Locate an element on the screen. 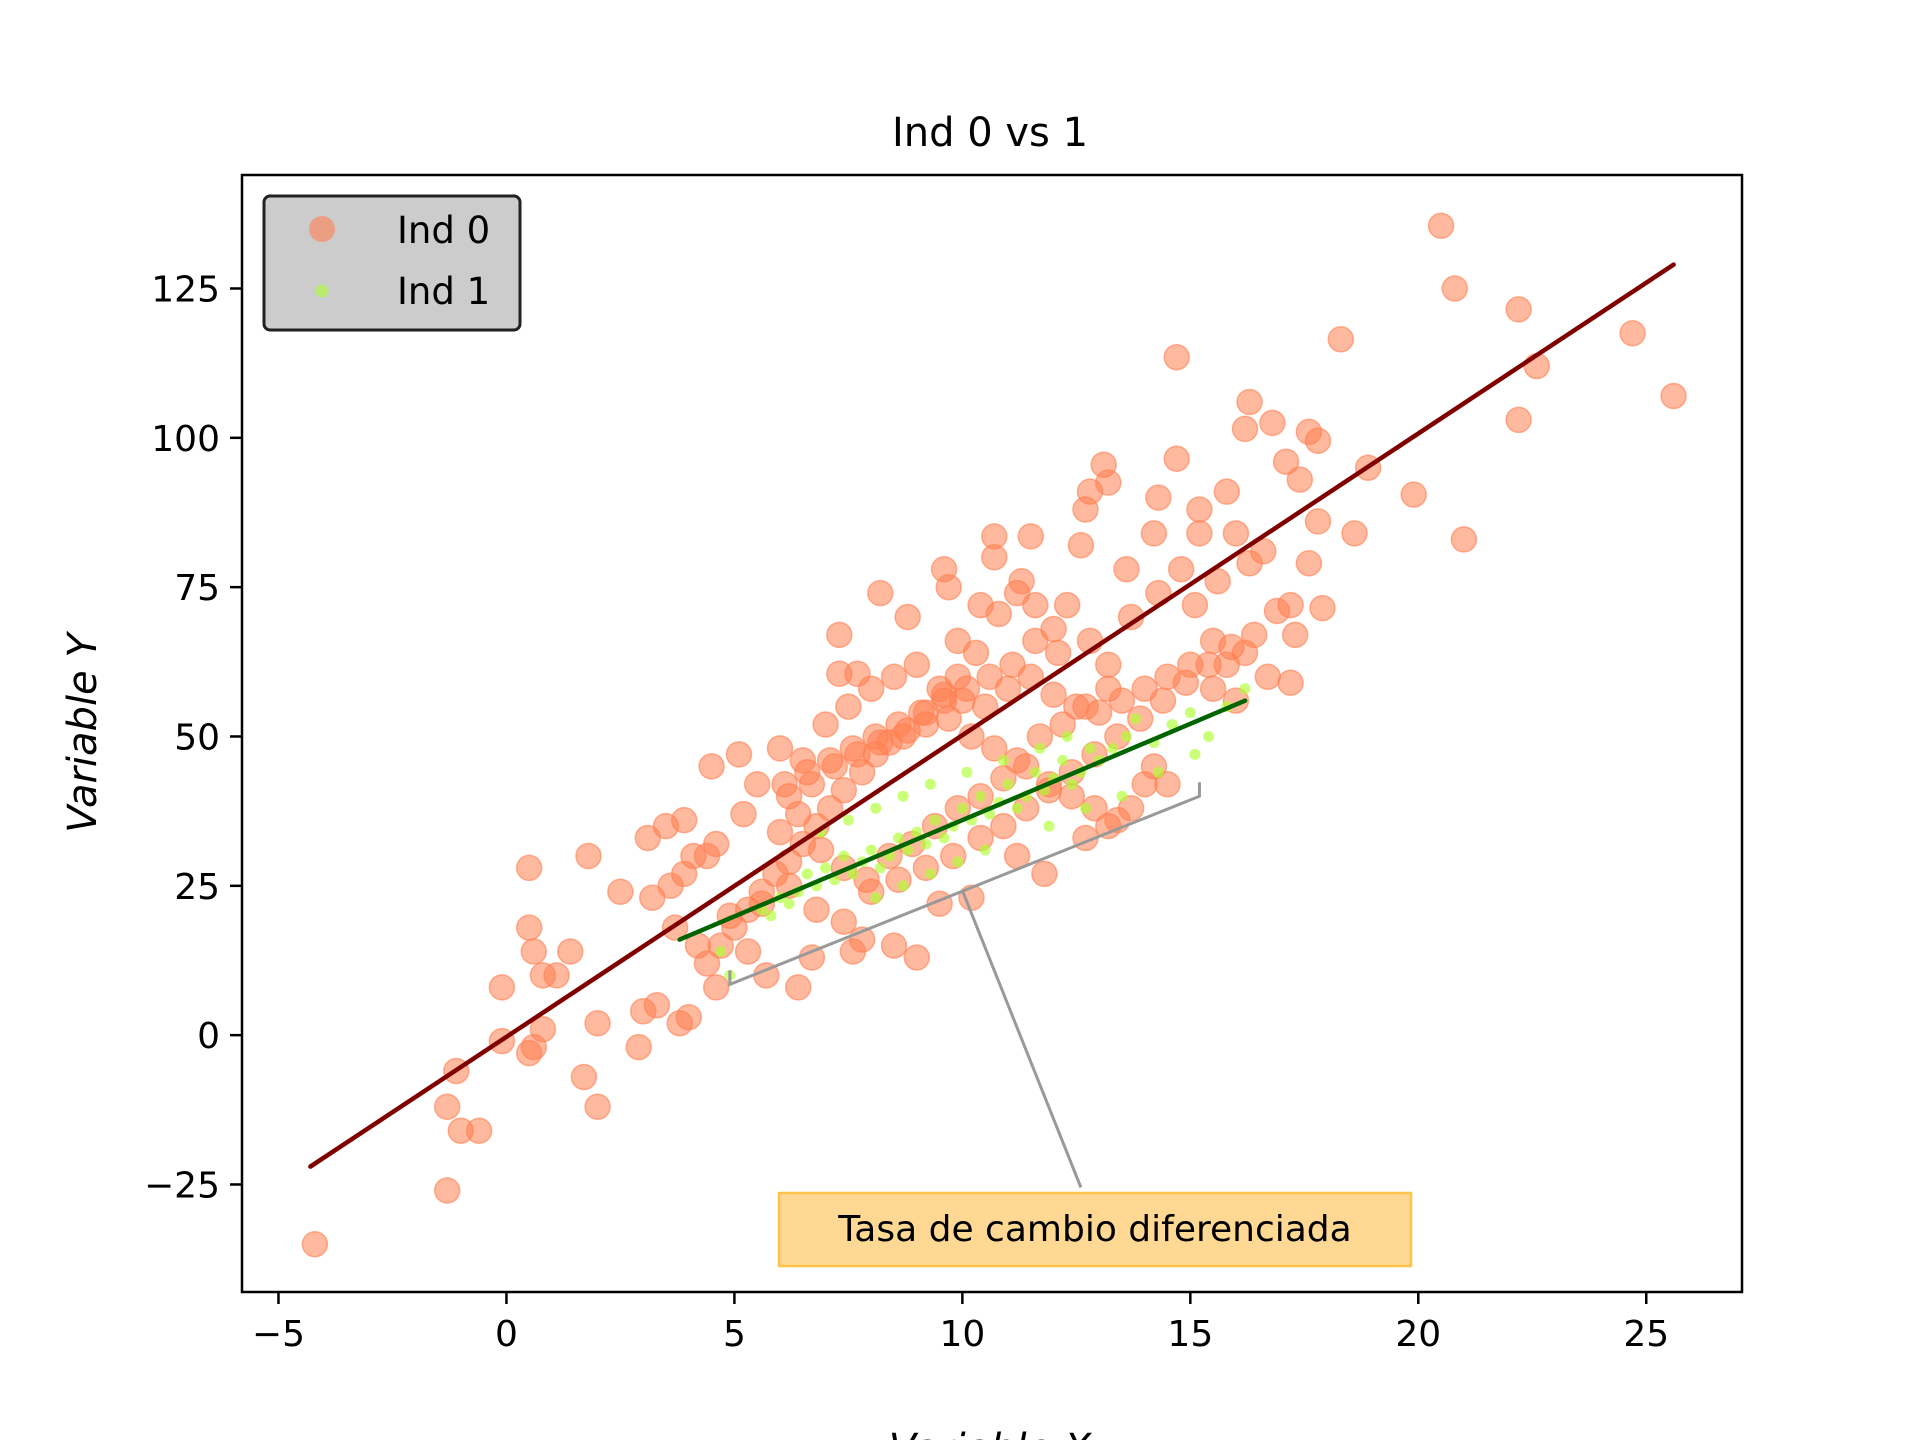  x-tick-label: 5 is located at coordinates (734, 1334).